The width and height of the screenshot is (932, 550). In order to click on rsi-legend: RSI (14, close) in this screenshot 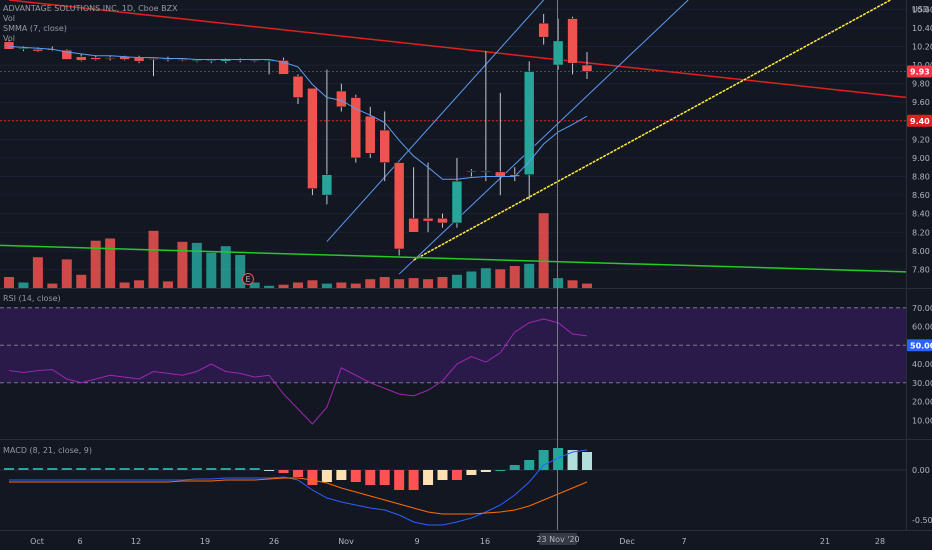, I will do `click(32, 298)`.